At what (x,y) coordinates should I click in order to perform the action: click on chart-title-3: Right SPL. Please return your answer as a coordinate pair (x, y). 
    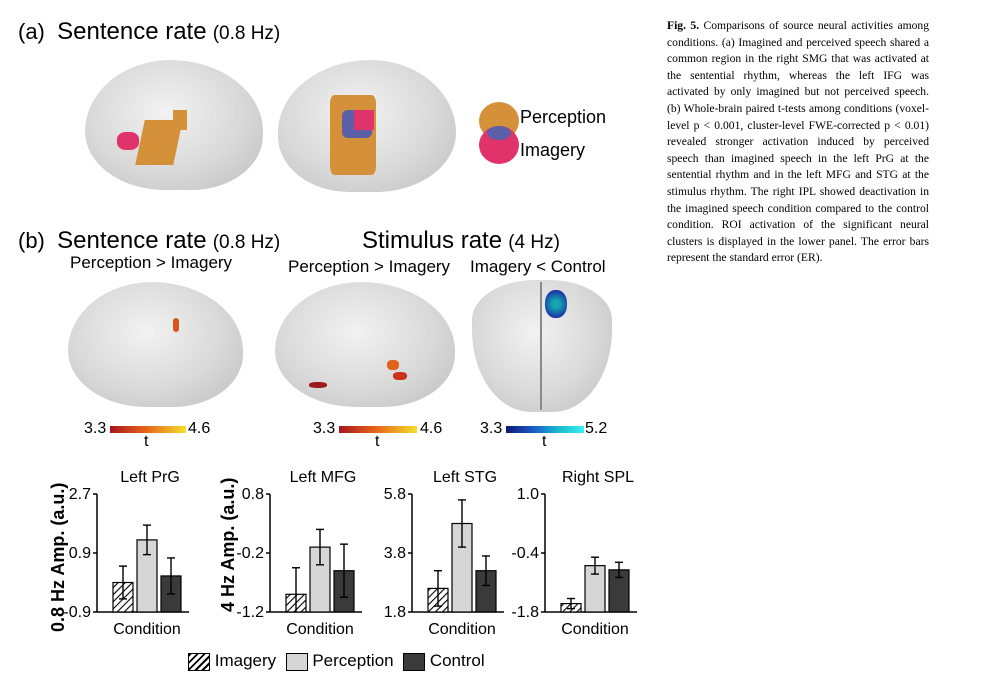
    Looking at the image, I should click on (598, 477).